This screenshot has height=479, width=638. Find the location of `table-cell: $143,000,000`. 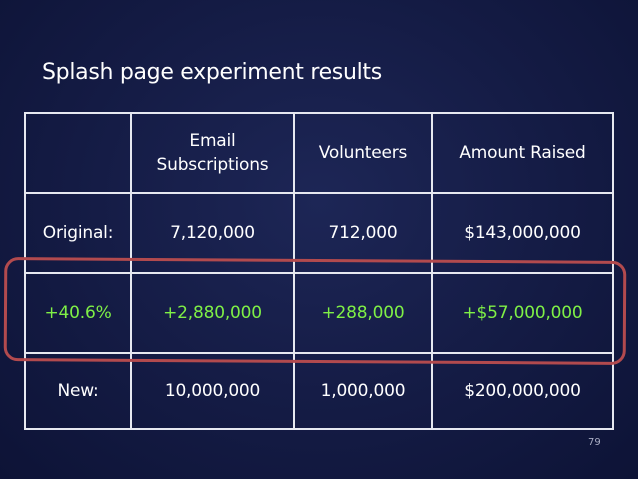

table-cell: $143,000,000 is located at coordinates (522, 233).